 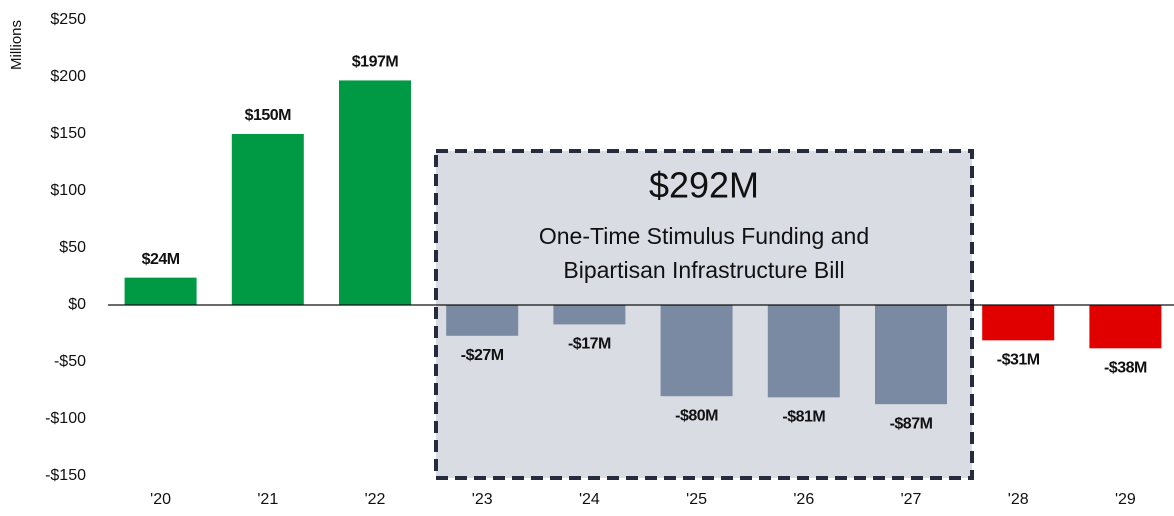 What do you see at coordinates (696, 415) in the screenshot?
I see `value-label: -$80M` at bounding box center [696, 415].